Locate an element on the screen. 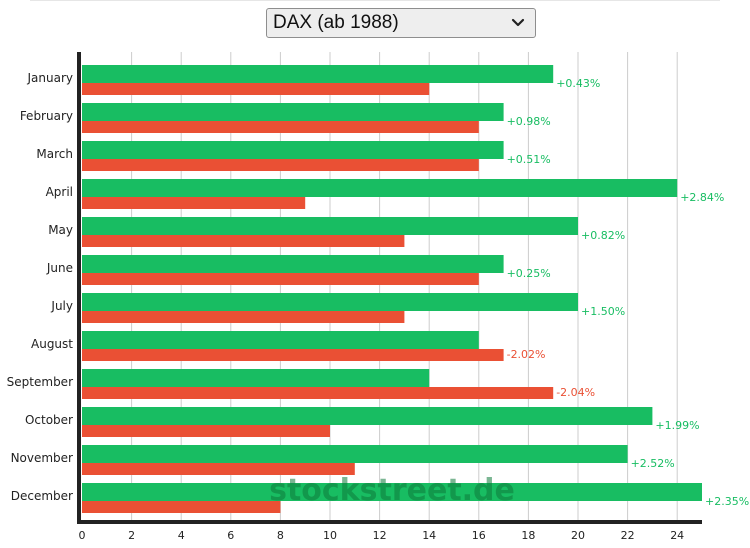  watermark: stockstreet.de is located at coordinates (392, 490).